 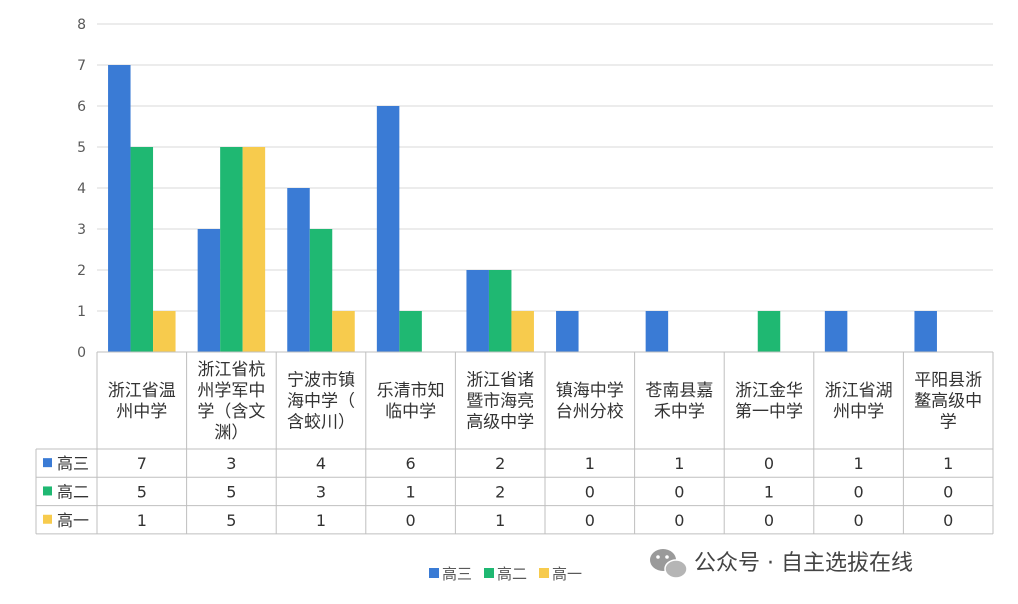 What do you see at coordinates (321, 463) in the screenshot?
I see `data-label: 4` at bounding box center [321, 463].